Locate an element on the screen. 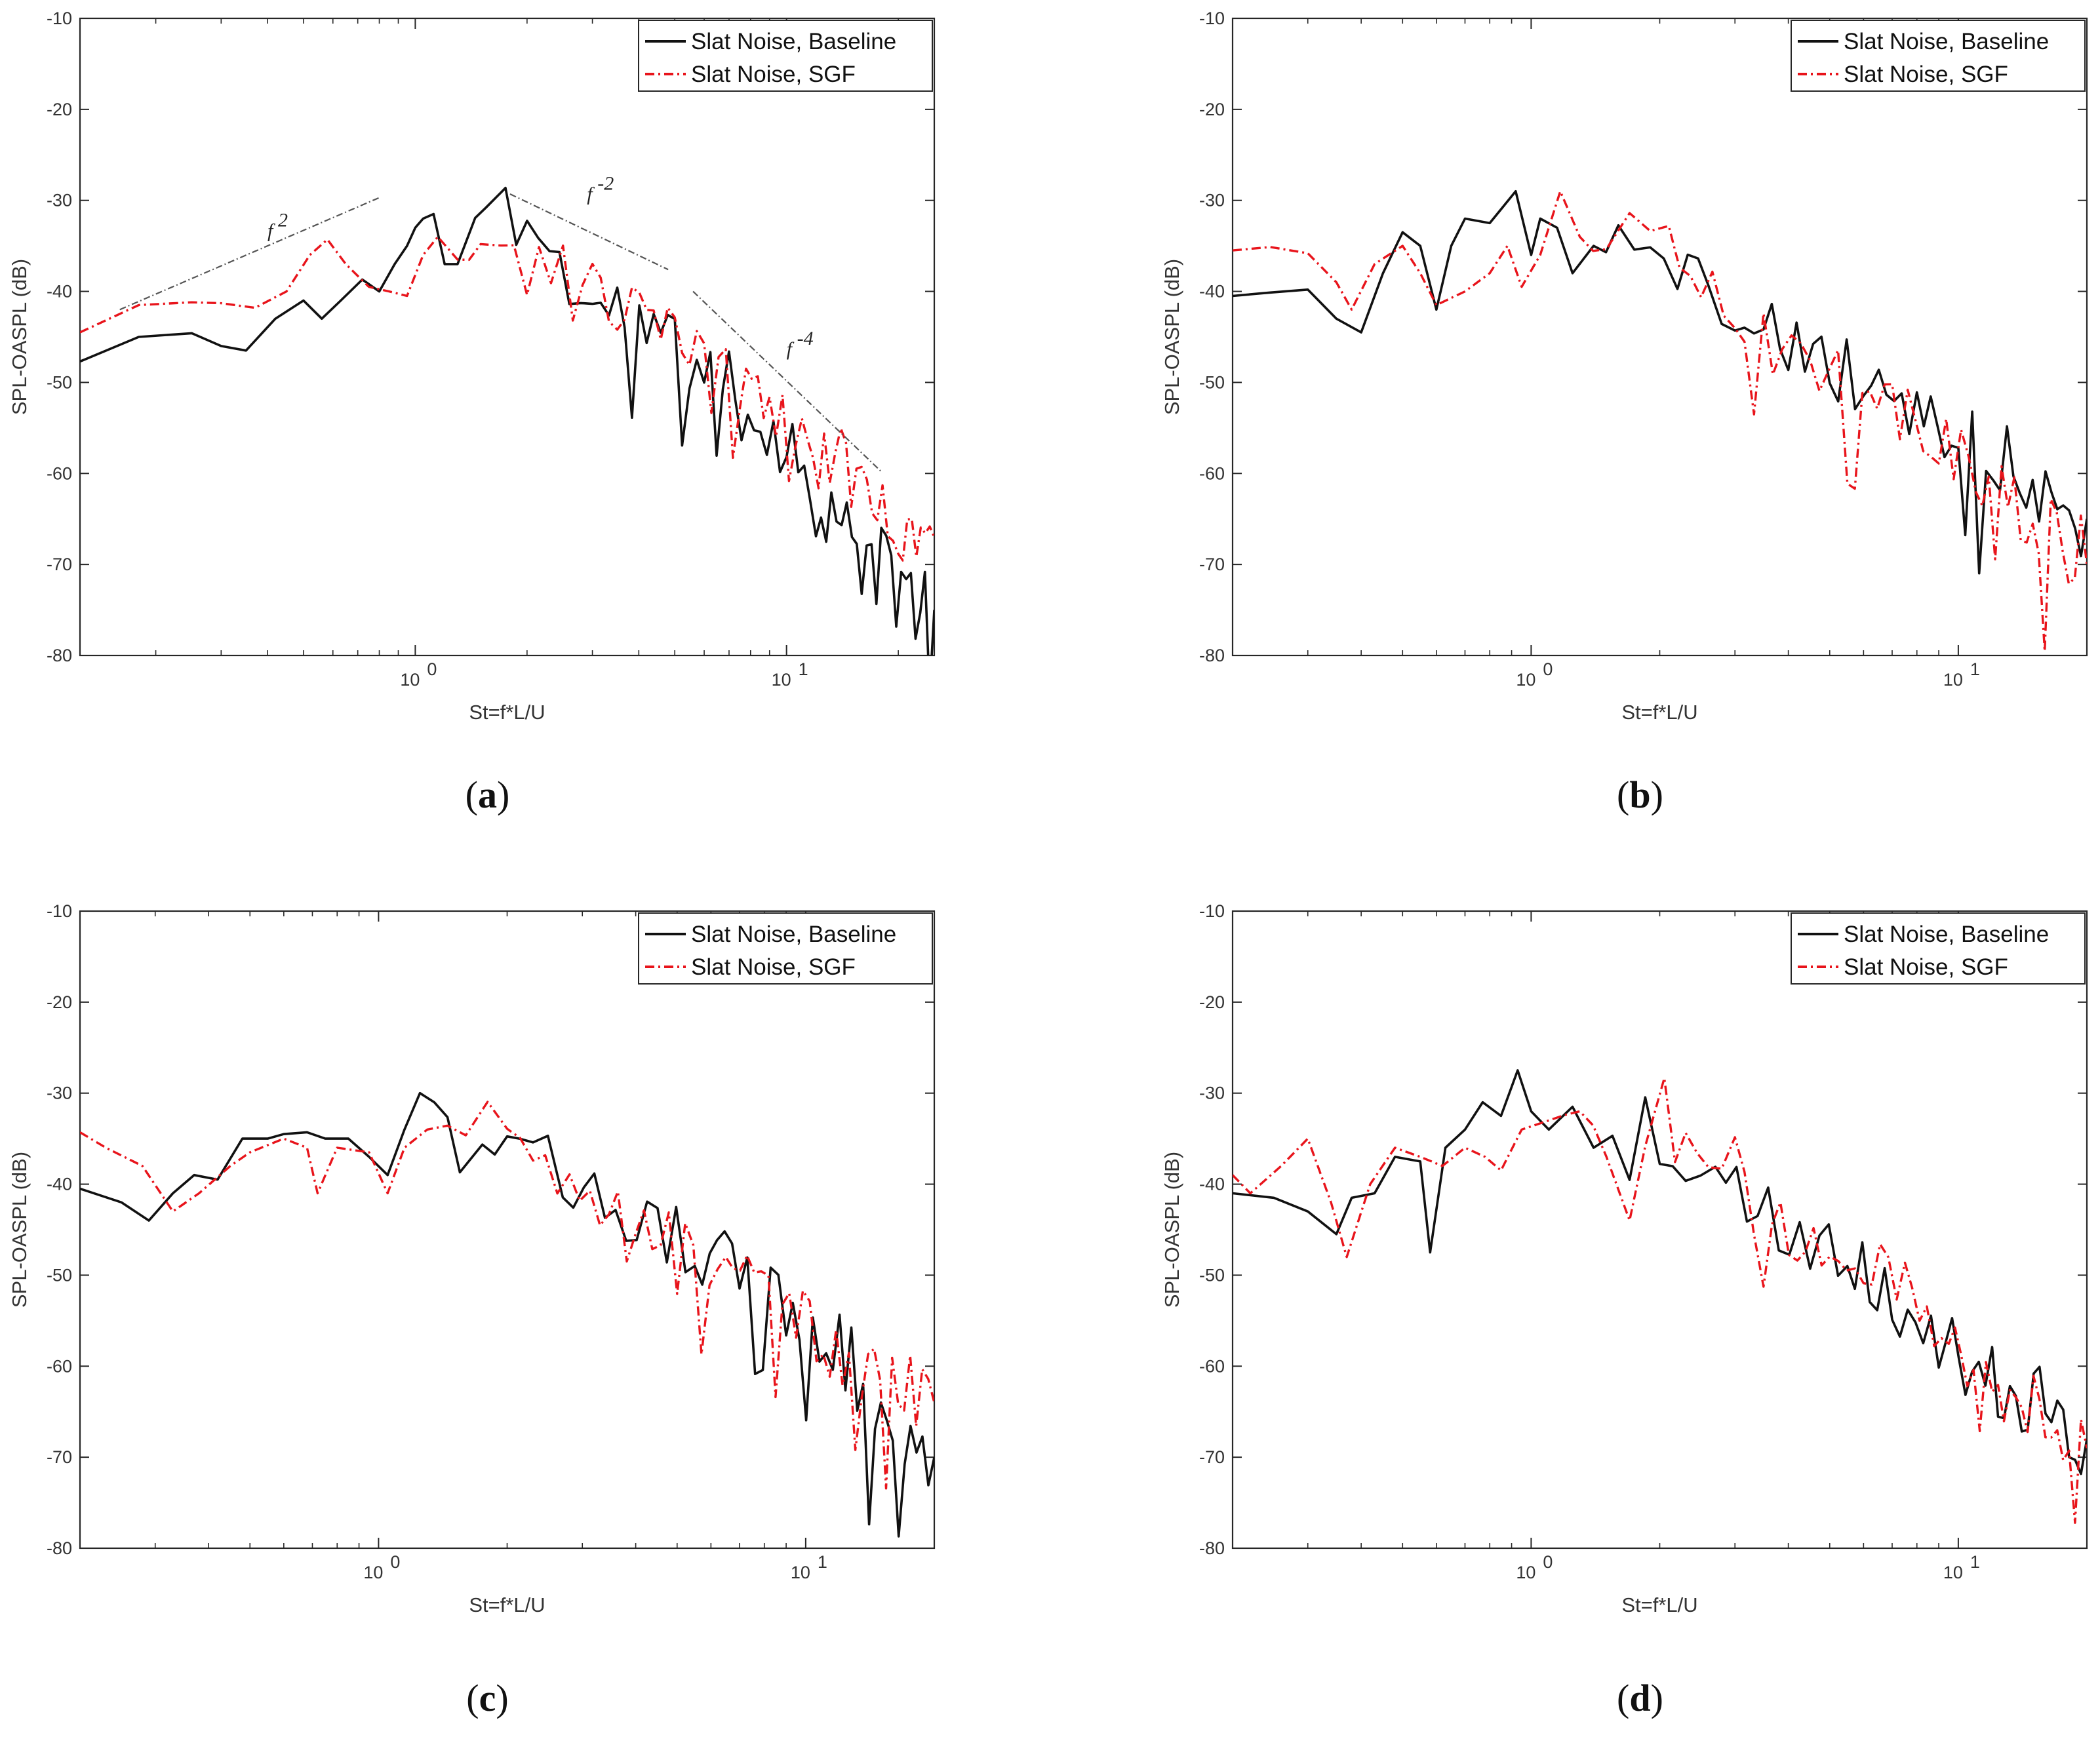 This screenshot has width=2100, height=1737. panel-caption: (d) is located at coordinates (1640, 1698).